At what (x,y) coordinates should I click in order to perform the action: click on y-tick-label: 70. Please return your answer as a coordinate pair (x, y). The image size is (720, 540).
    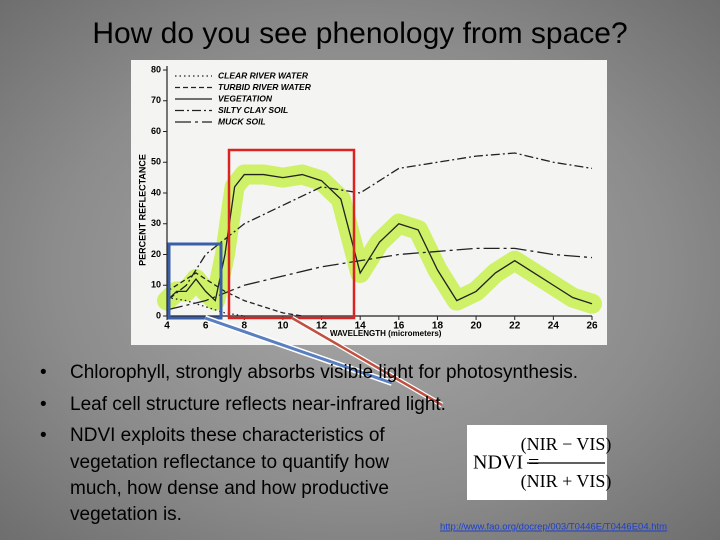
    Looking at the image, I should click on (156, 100).